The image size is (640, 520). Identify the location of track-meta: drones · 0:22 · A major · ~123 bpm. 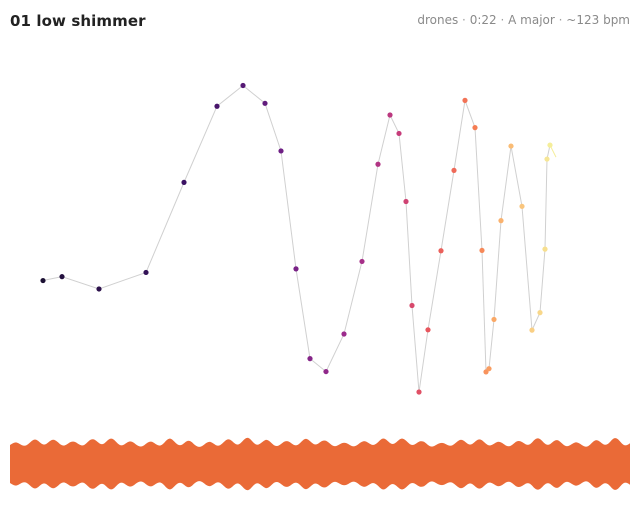
(523, 20).